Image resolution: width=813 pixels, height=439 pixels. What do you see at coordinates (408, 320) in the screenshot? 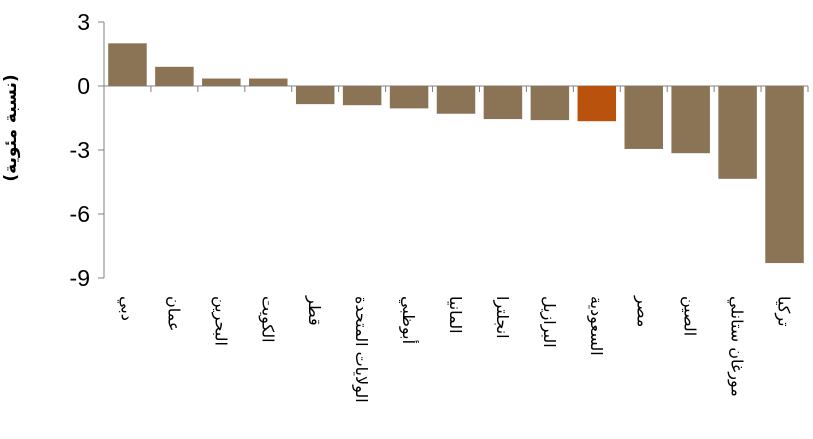
I see `x-category-label: أبوظبي` at bounding box center [408, 320].